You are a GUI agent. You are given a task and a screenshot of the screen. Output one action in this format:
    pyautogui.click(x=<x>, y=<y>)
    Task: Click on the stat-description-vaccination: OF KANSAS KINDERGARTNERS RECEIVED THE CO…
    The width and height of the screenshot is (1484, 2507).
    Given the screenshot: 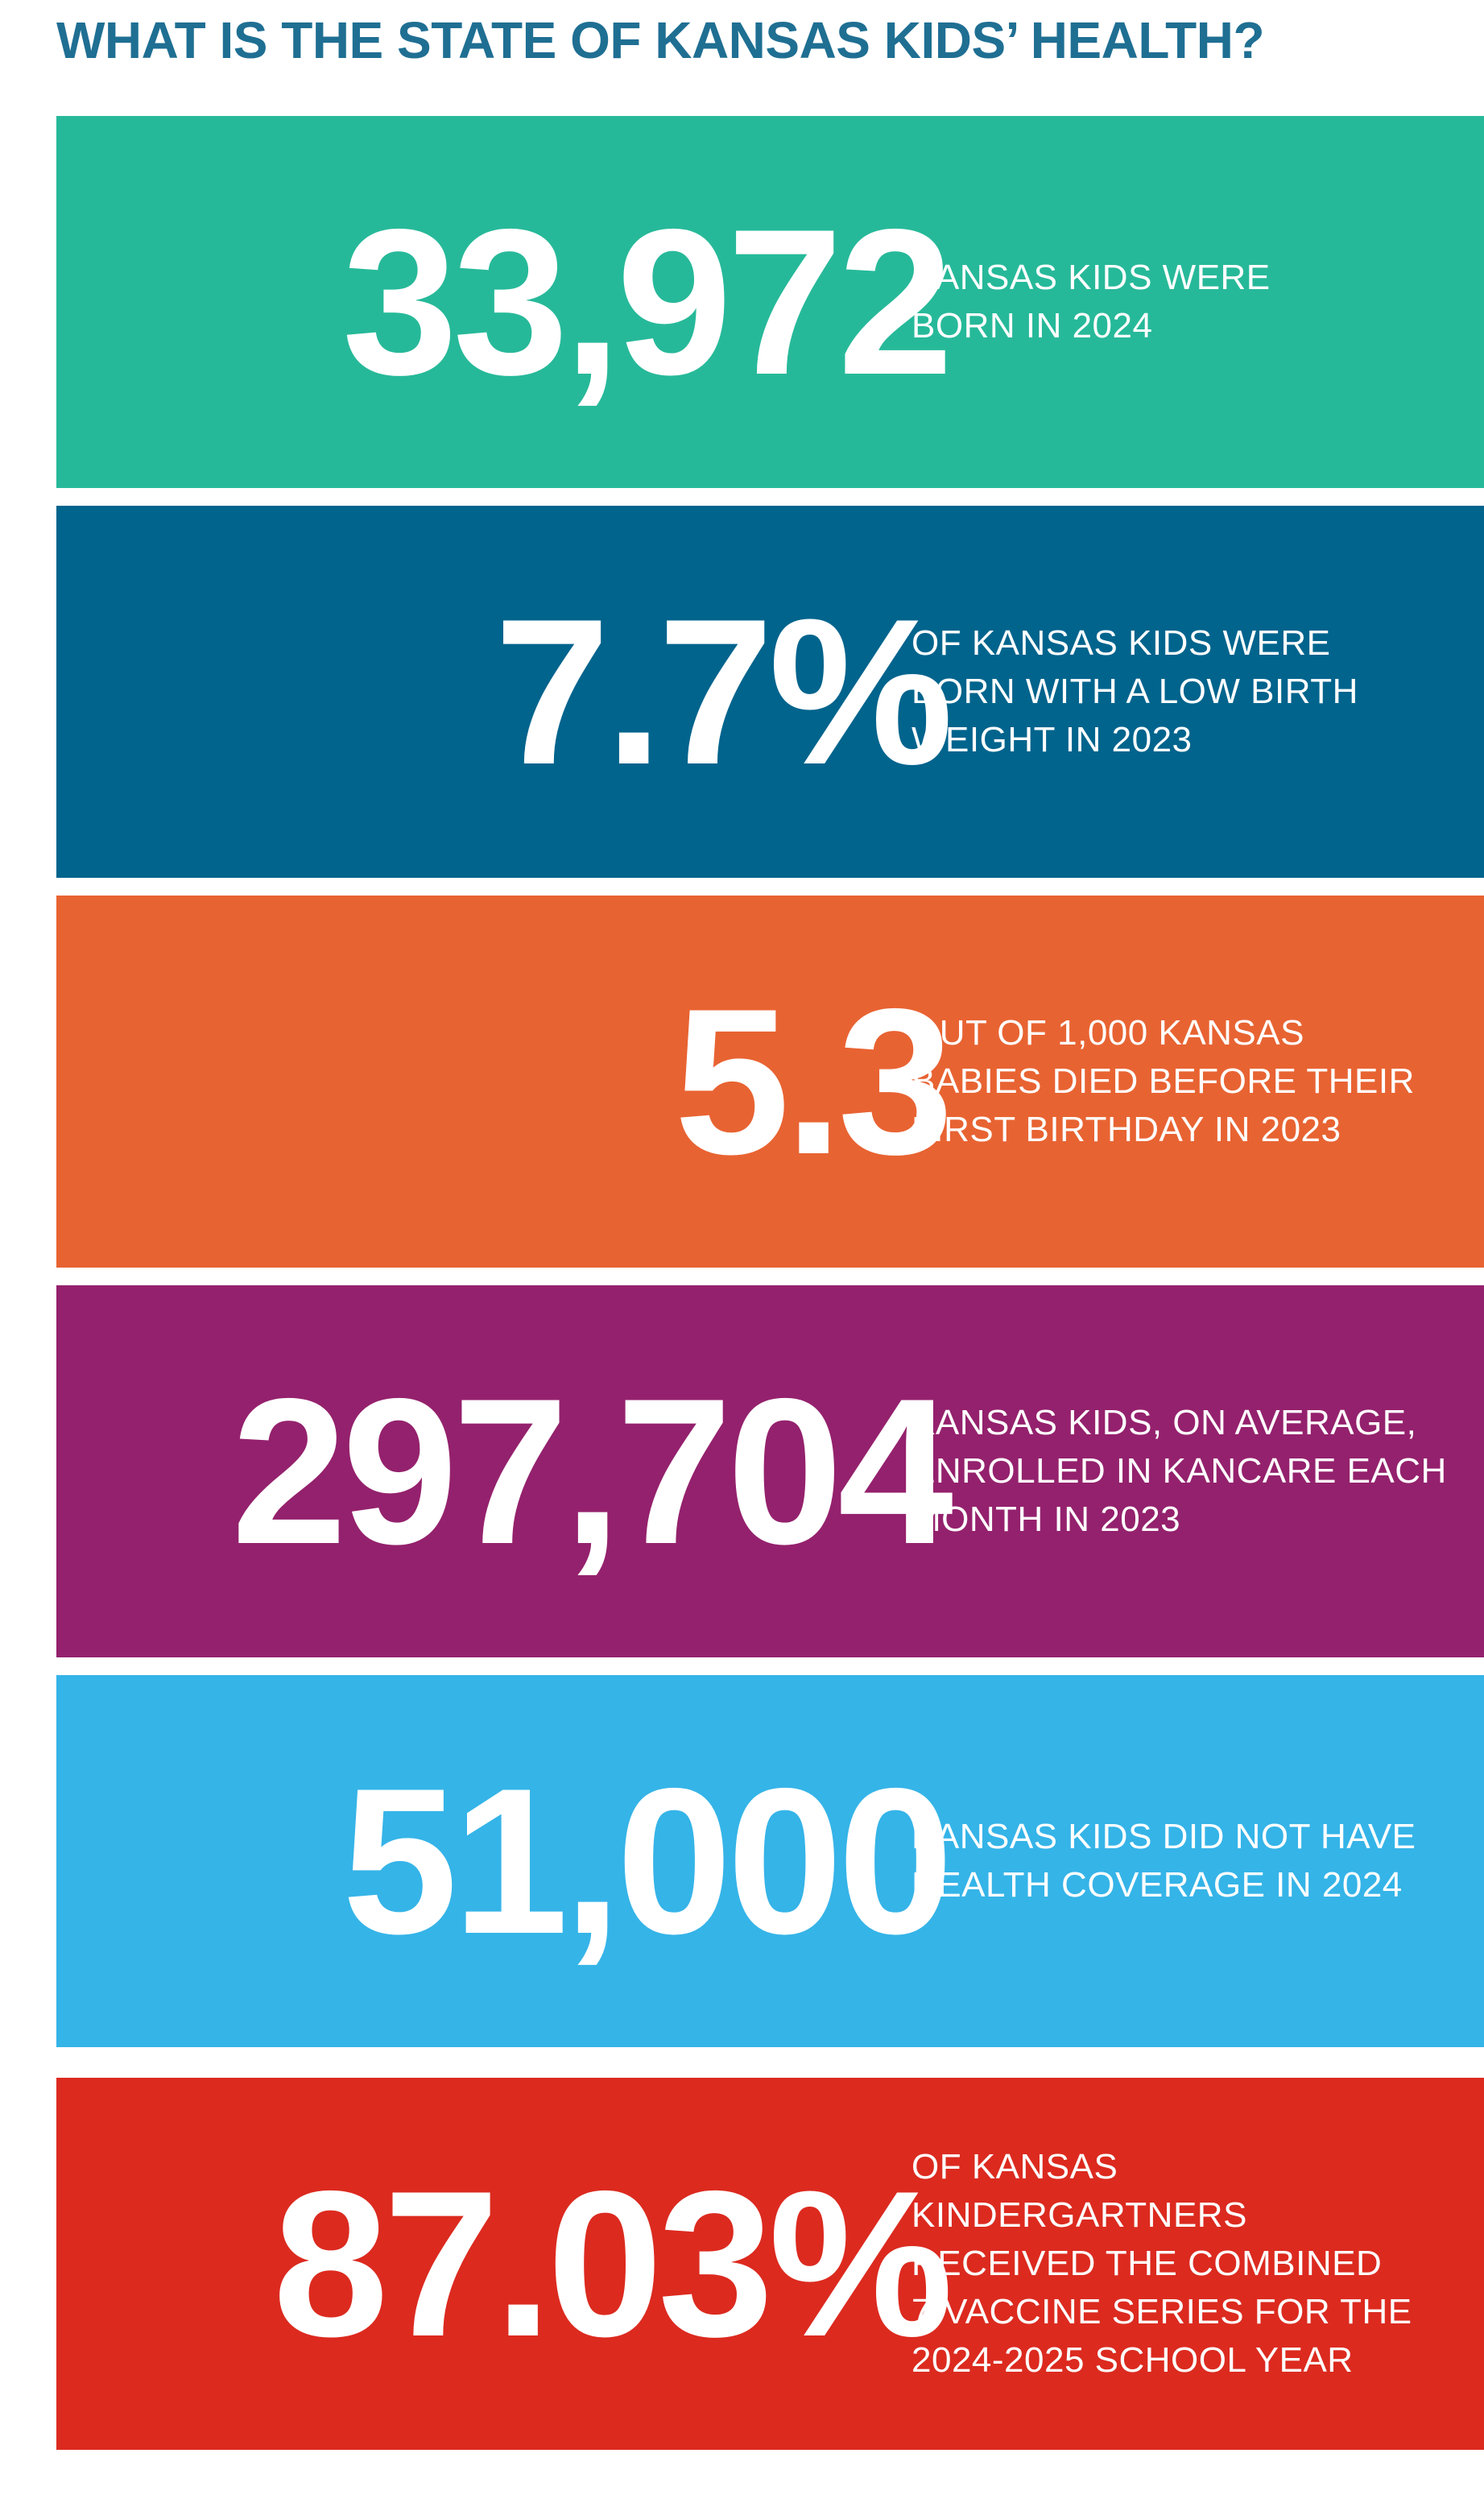 What is the action you would take?
    pyautogui.click(x=1161, y=2263)
    